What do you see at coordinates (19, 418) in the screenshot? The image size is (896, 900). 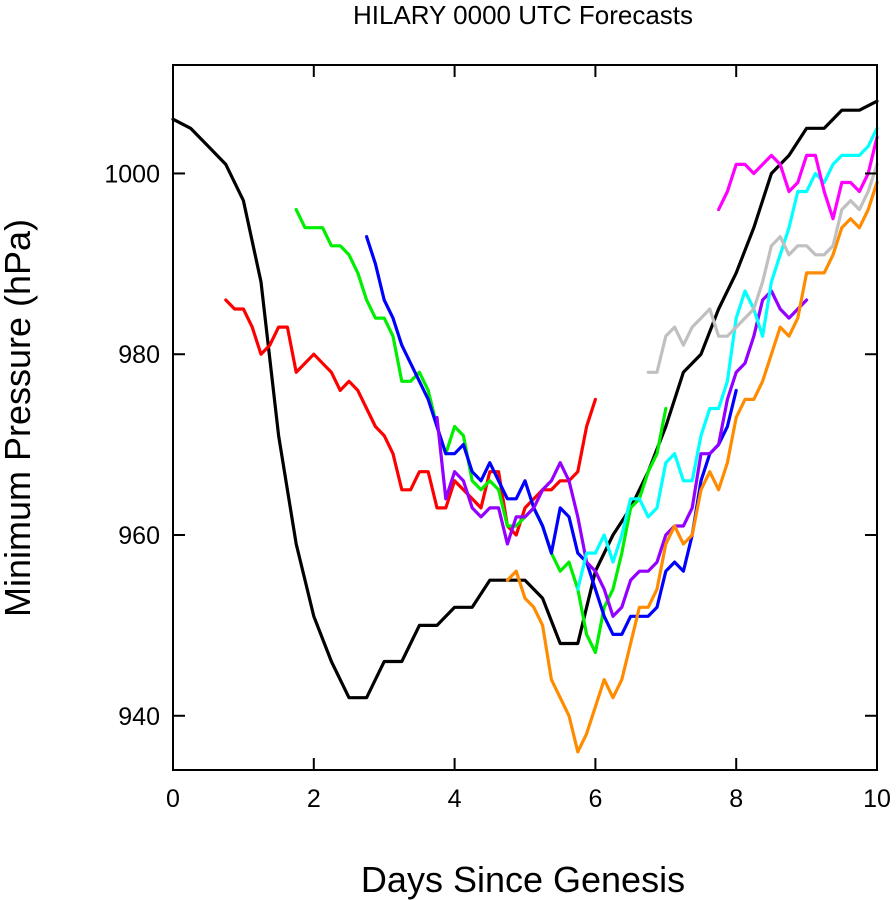 I see `y-axis-label: Minimum Pressure (hPa)` at bounding box center [19, 418].